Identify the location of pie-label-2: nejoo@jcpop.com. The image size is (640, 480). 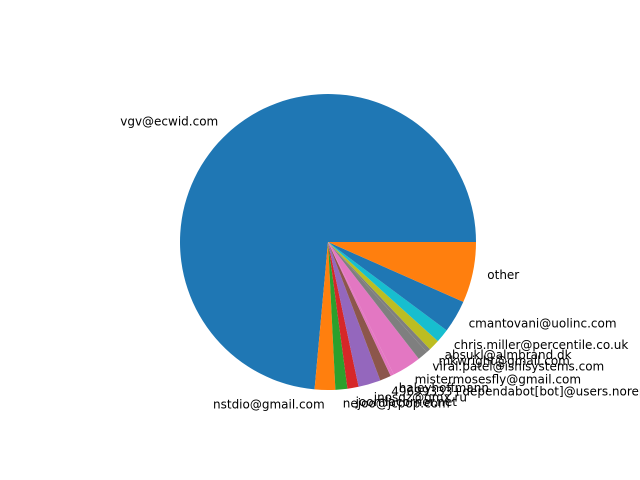
(396, 404).